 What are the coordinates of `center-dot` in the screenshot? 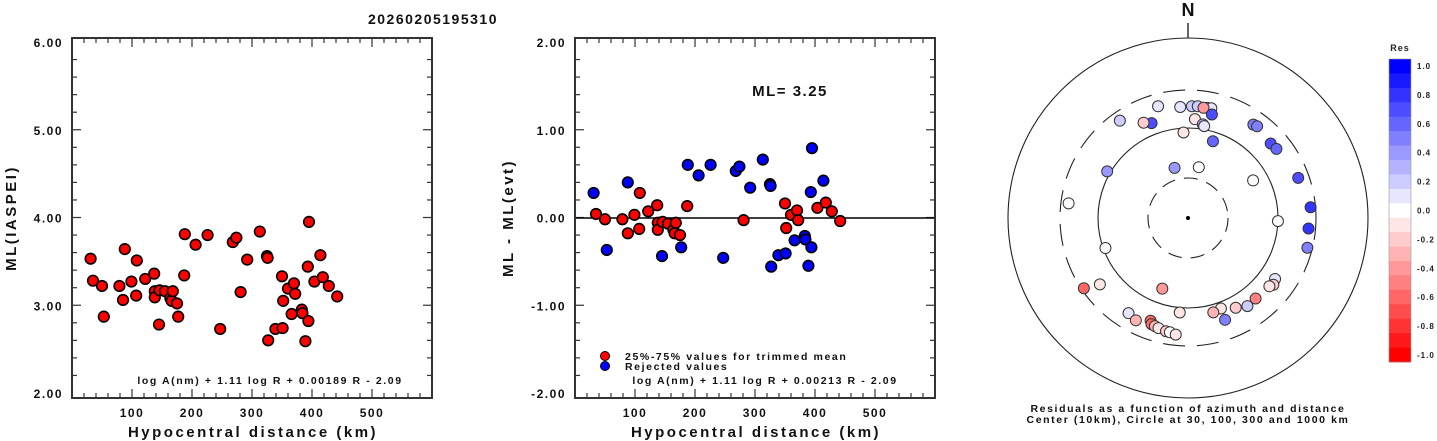 It's located at (1188, 218).